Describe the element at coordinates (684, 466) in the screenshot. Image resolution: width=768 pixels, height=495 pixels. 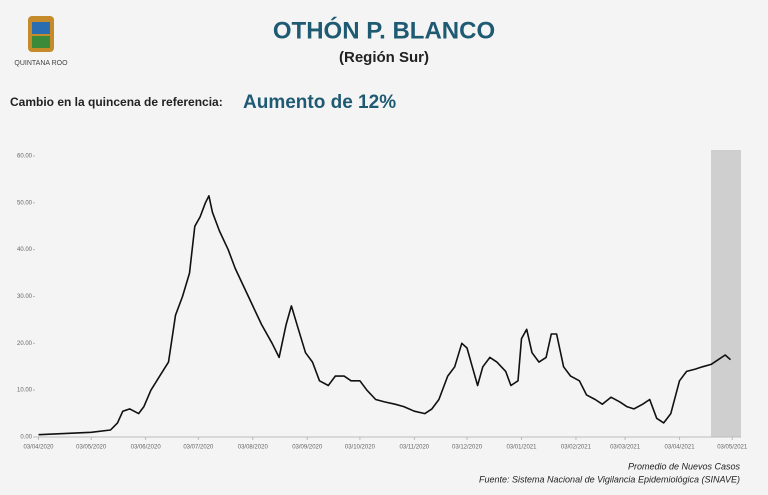
I see `footer-note: Promedio de Nuevos Casos` at that location.